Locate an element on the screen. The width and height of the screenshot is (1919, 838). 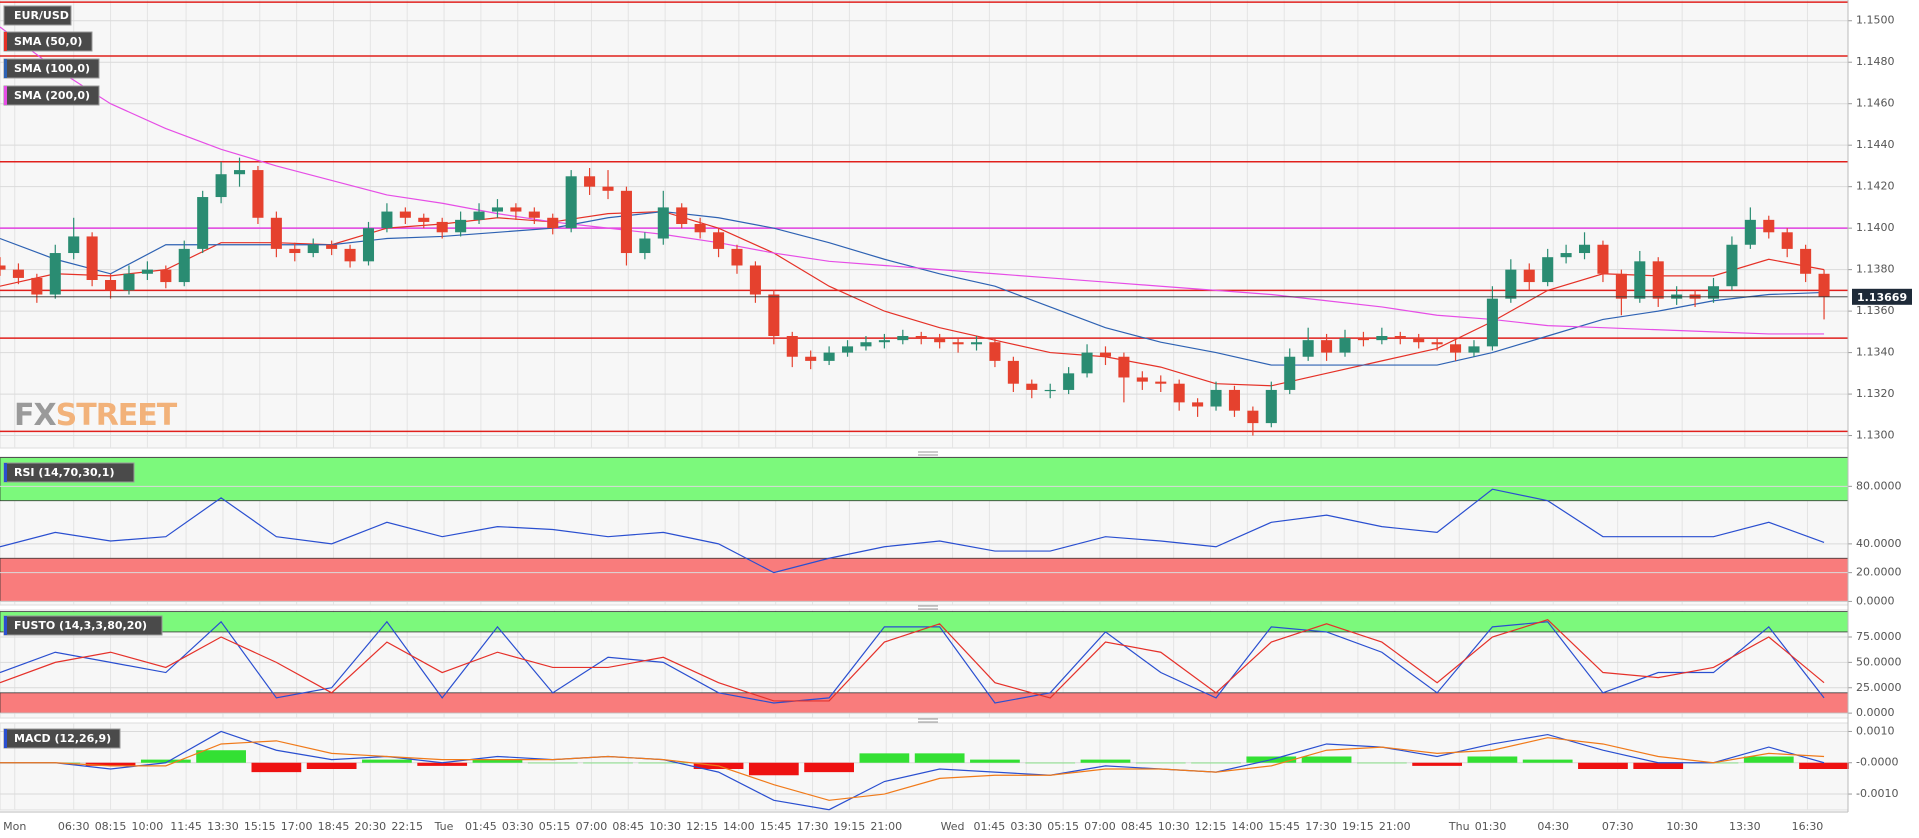
x-tick-label: 19:15 is located at coordinates (850, 826).